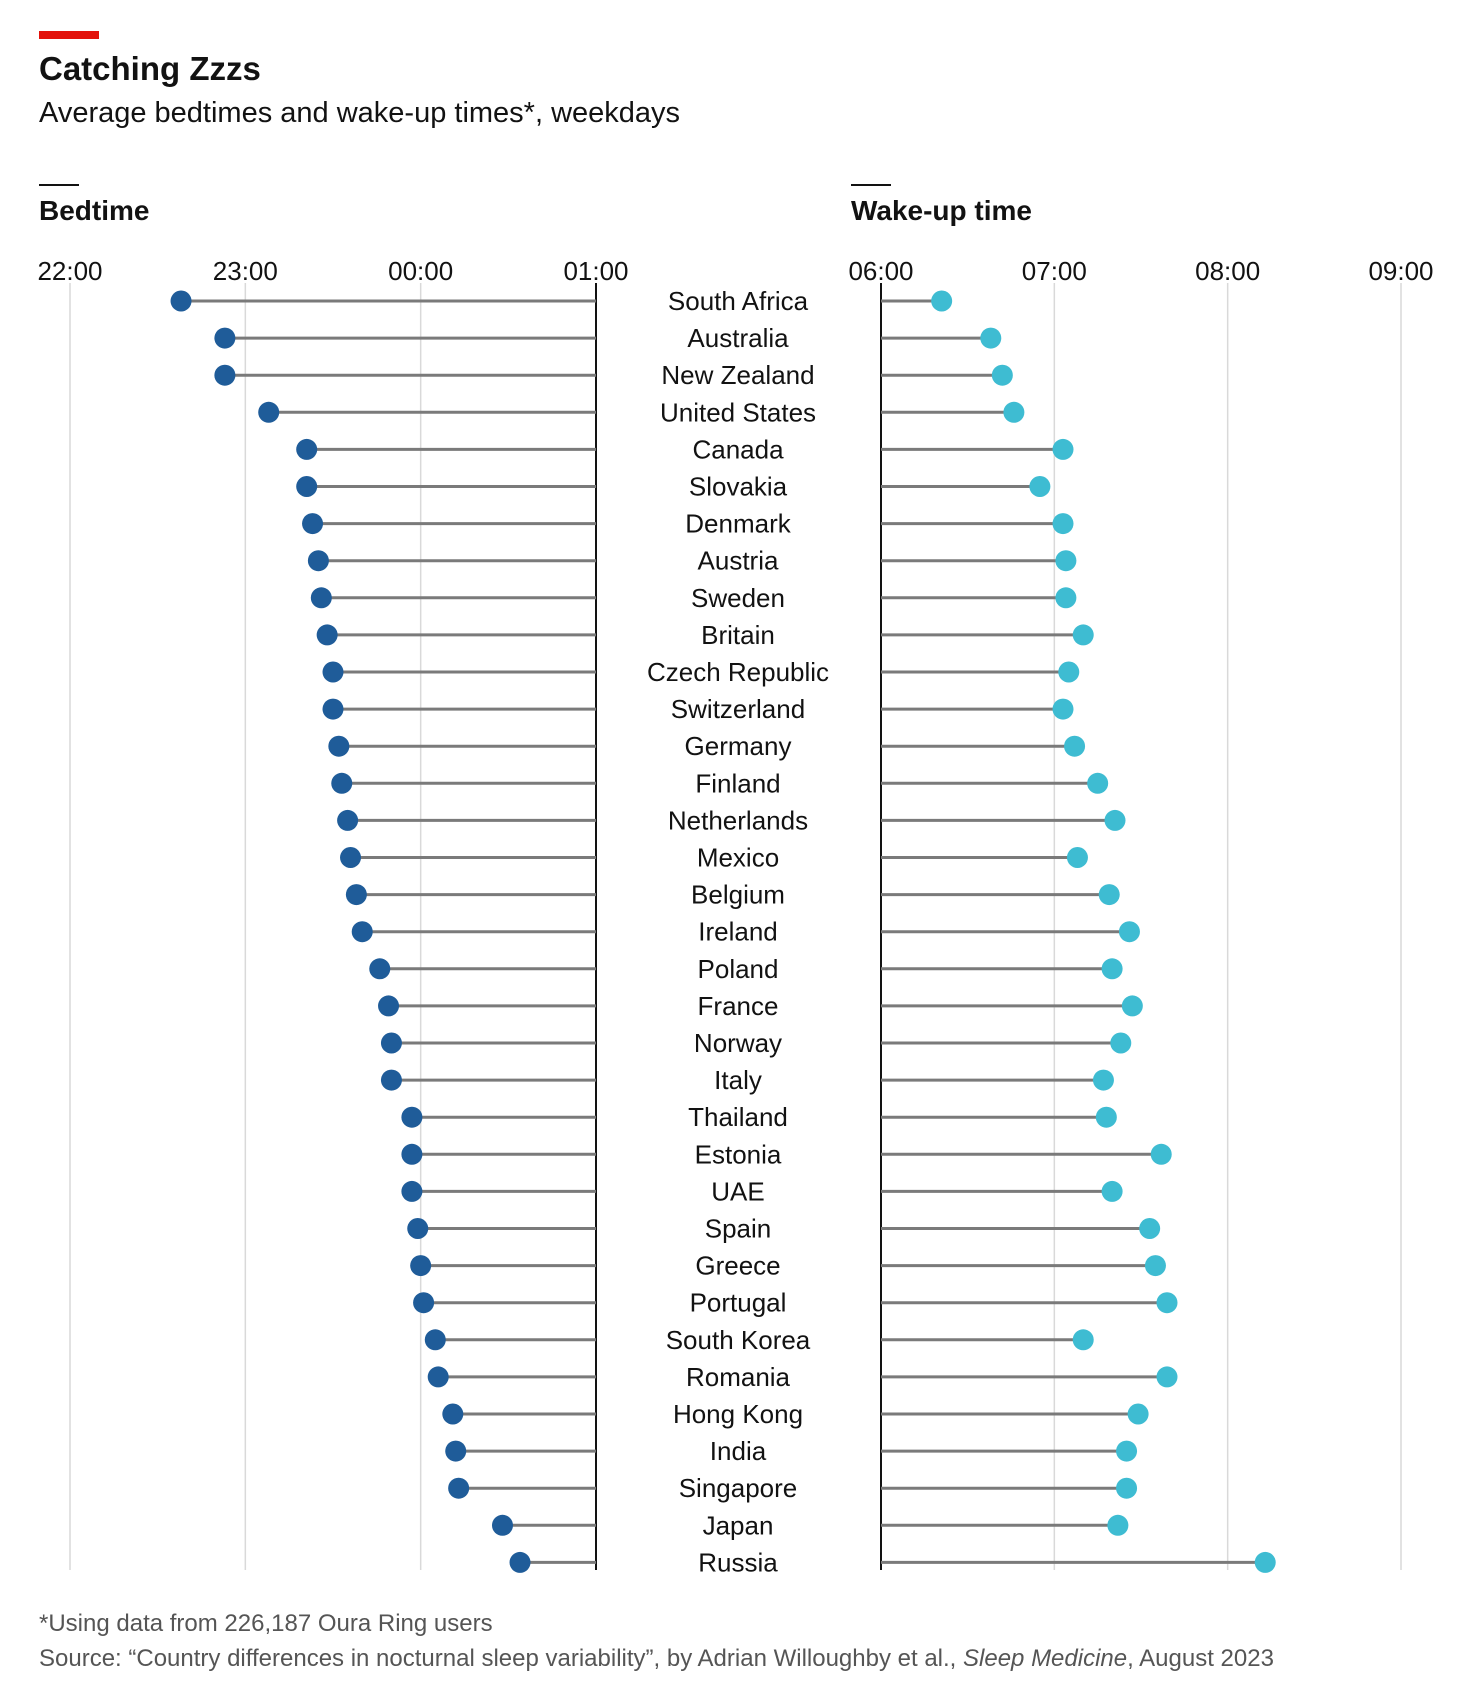  Describe the element at coordinates (737, 783) in the screenshot. I see `country-label: Finland` at that location.